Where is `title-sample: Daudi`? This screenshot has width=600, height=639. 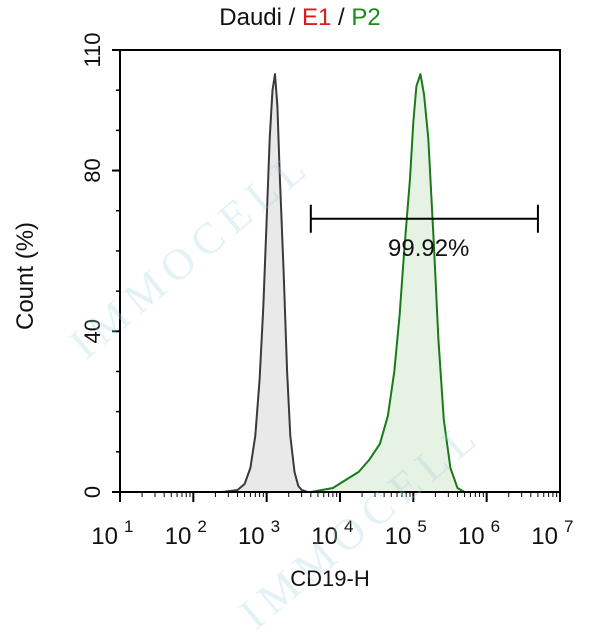
title-sample: Daudi is located at coordinates (250, 17).